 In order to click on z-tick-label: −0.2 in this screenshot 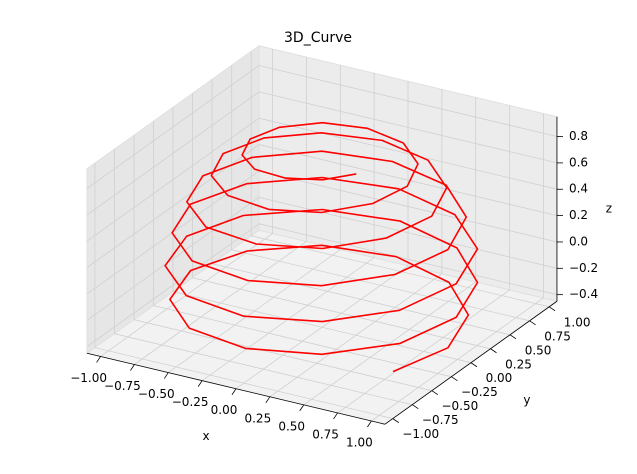, I will do `click(583, 268)`.